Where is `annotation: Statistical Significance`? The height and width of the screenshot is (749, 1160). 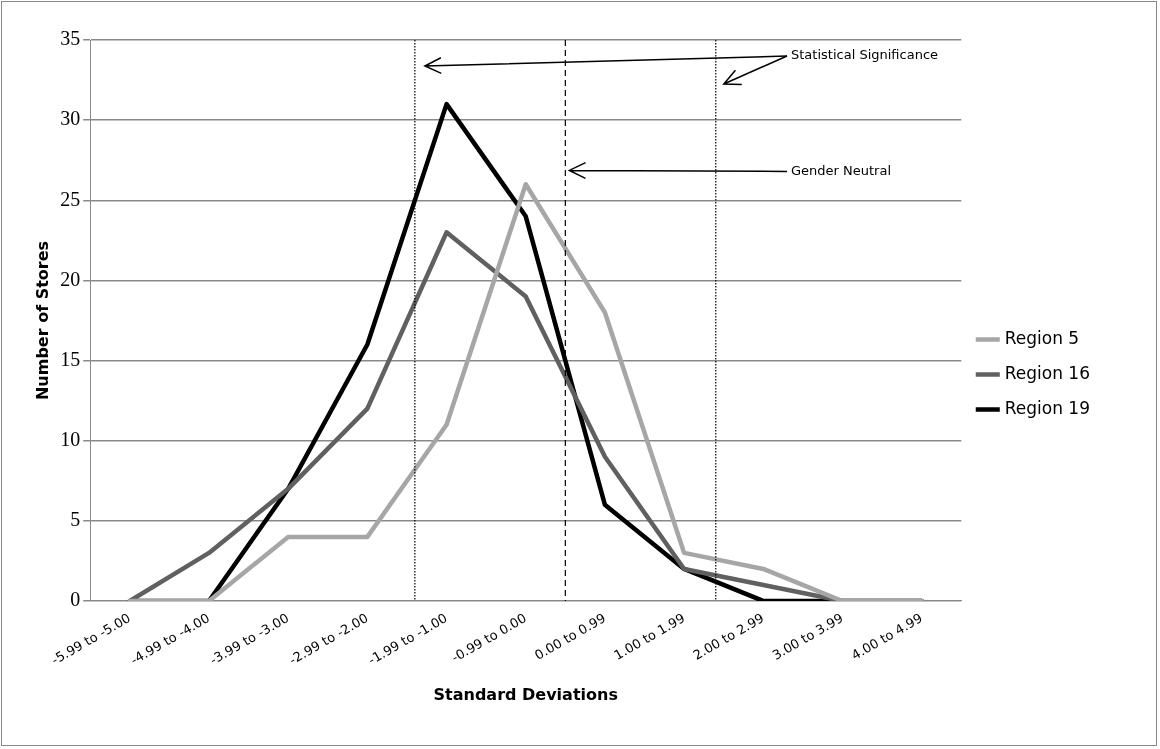 annotation: Statistical Significance is located at coordinates (865, 55).